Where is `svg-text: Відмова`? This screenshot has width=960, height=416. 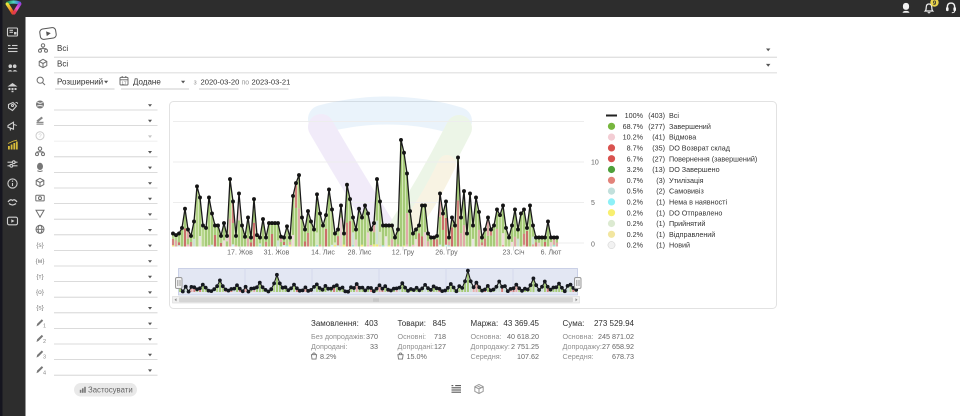
svg-text: Відмова is located at coordinates (682, 137).